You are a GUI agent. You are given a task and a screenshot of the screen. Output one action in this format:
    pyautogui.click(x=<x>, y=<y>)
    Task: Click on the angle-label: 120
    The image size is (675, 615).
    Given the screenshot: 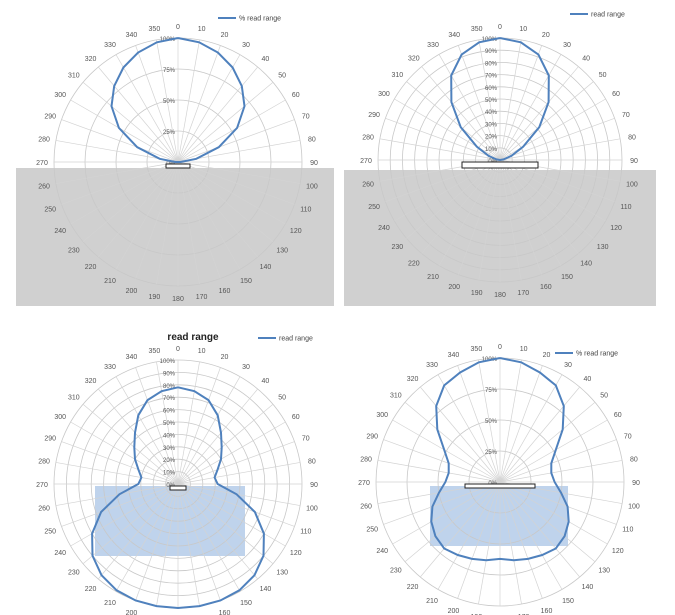 What is the action you would take?
    pyautogui.click(x=296, y=231)
    